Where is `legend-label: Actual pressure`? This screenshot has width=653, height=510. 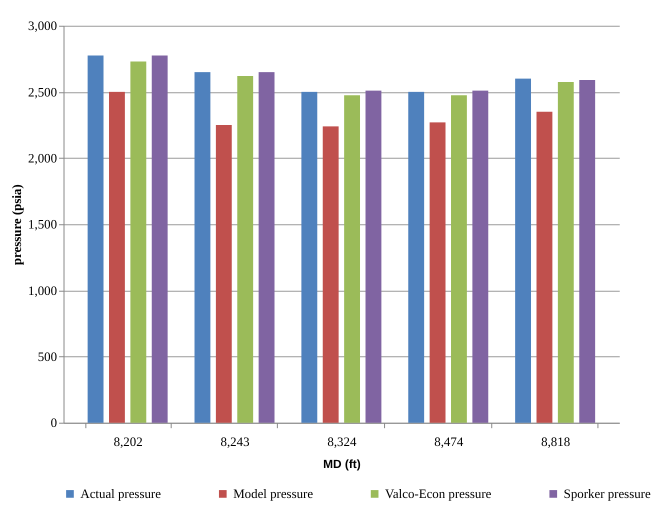
legend-label: Actual pressure is located at coordinates (121, 493).